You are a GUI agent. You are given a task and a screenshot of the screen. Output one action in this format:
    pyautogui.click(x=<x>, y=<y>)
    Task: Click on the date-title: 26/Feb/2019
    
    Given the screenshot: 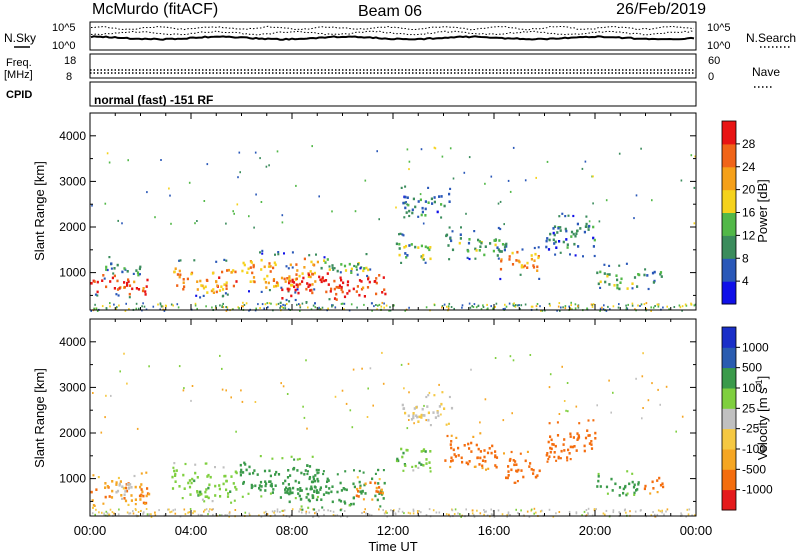 What is the action you would take?
    pyautogui.click(x=661, y=9)
    